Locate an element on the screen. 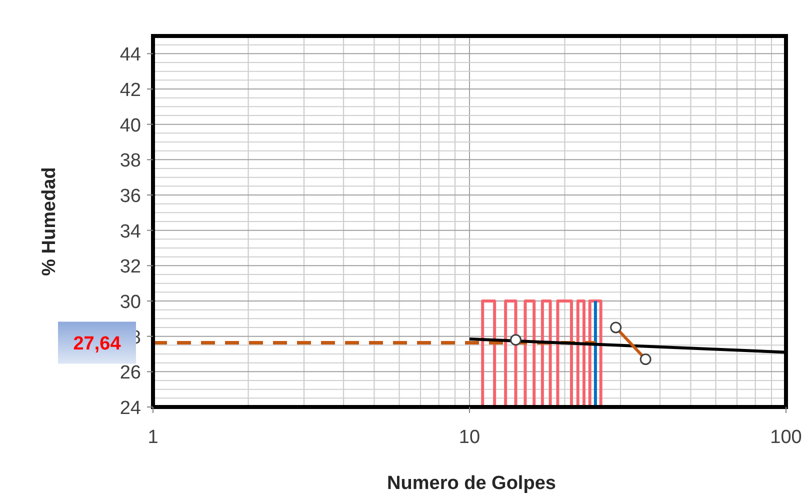 The width and height of the screenshot is (811, 499). y-tick-label: 30 is located at coordinates (130, 302).